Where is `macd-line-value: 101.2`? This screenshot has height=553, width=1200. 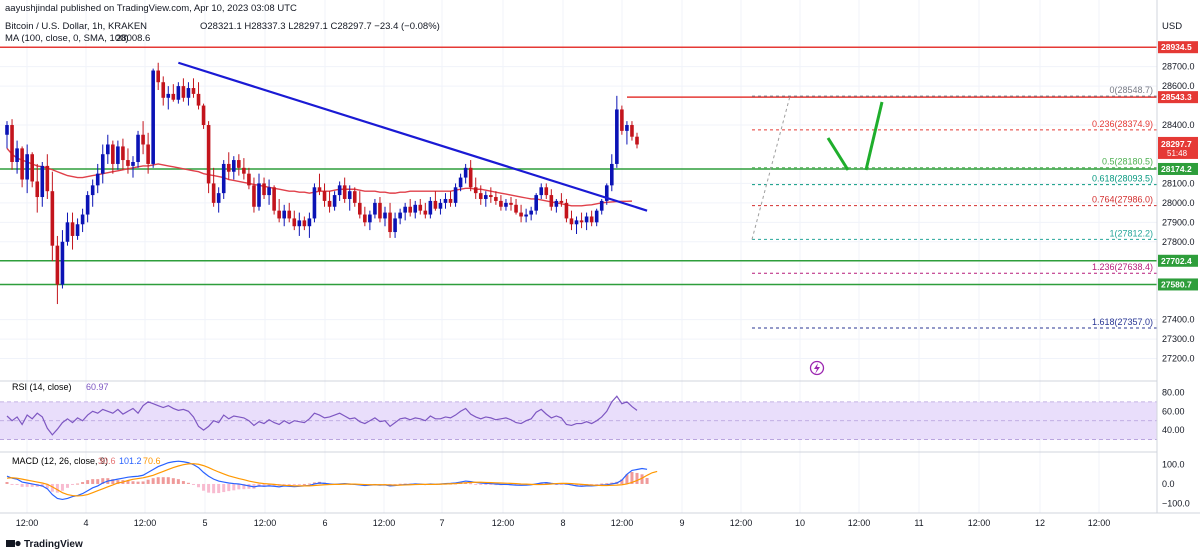
macd-line-value: 101.2 is located at coordinates (130, 461).